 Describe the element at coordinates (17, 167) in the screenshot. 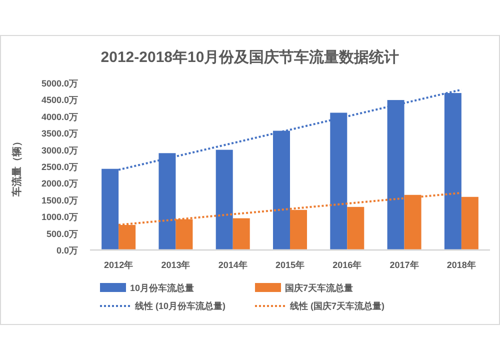

I see `y-axis-title: 车流量（辆）` at that location.